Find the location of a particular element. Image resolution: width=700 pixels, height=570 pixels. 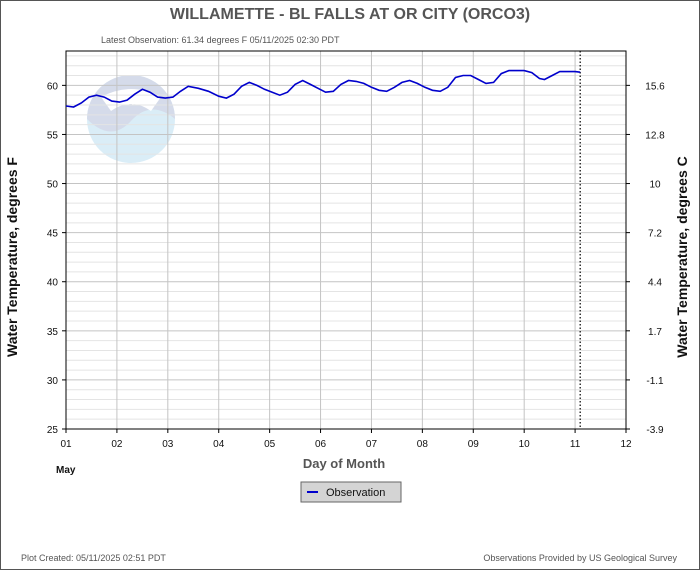

x-tick-label: 06 is located at coordinates (321, 444).